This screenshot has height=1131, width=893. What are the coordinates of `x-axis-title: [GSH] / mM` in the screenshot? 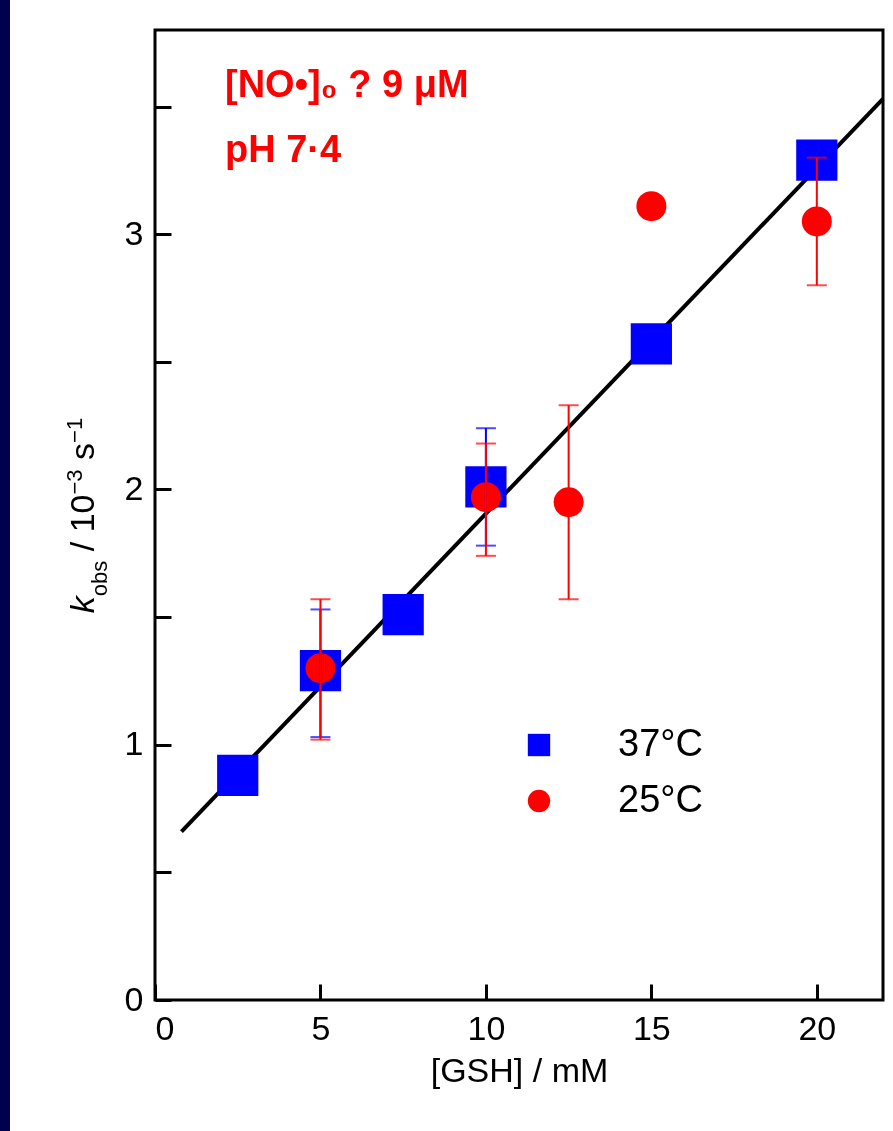 It's located at (519, 1069).